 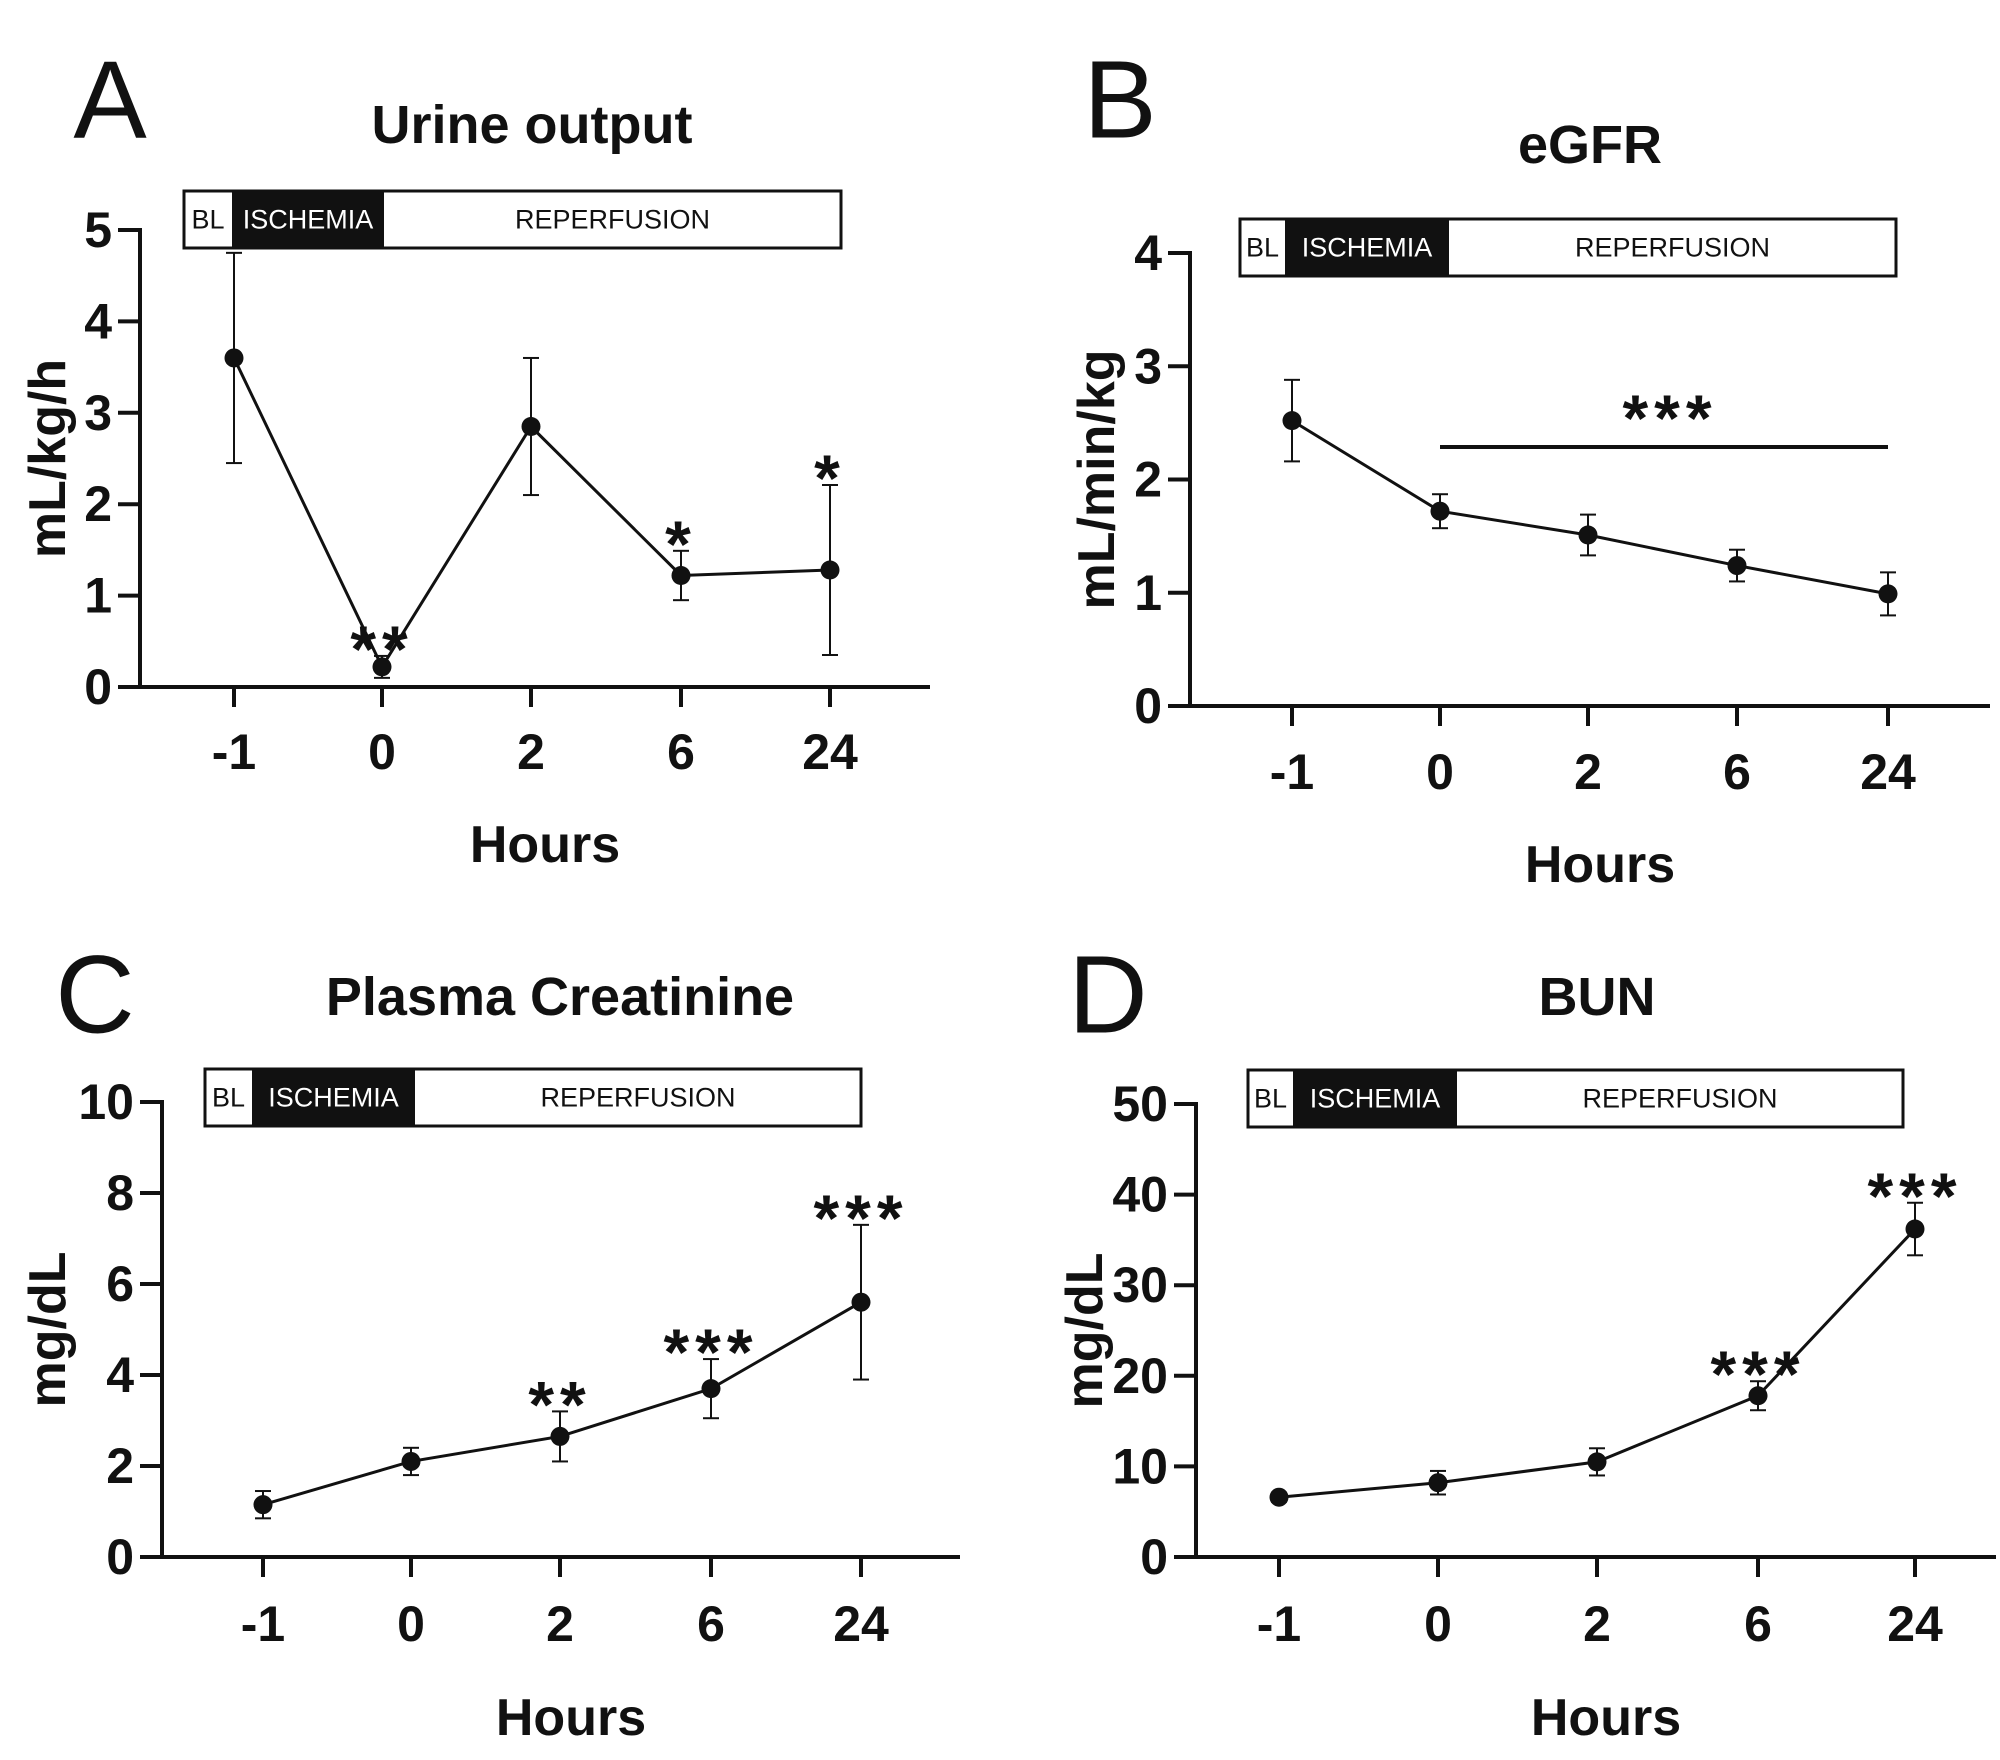 What do you see at coordinates (532, 125) in the screenshot?
I see `chart-title: Urine output` at bounding box center [532, 125].